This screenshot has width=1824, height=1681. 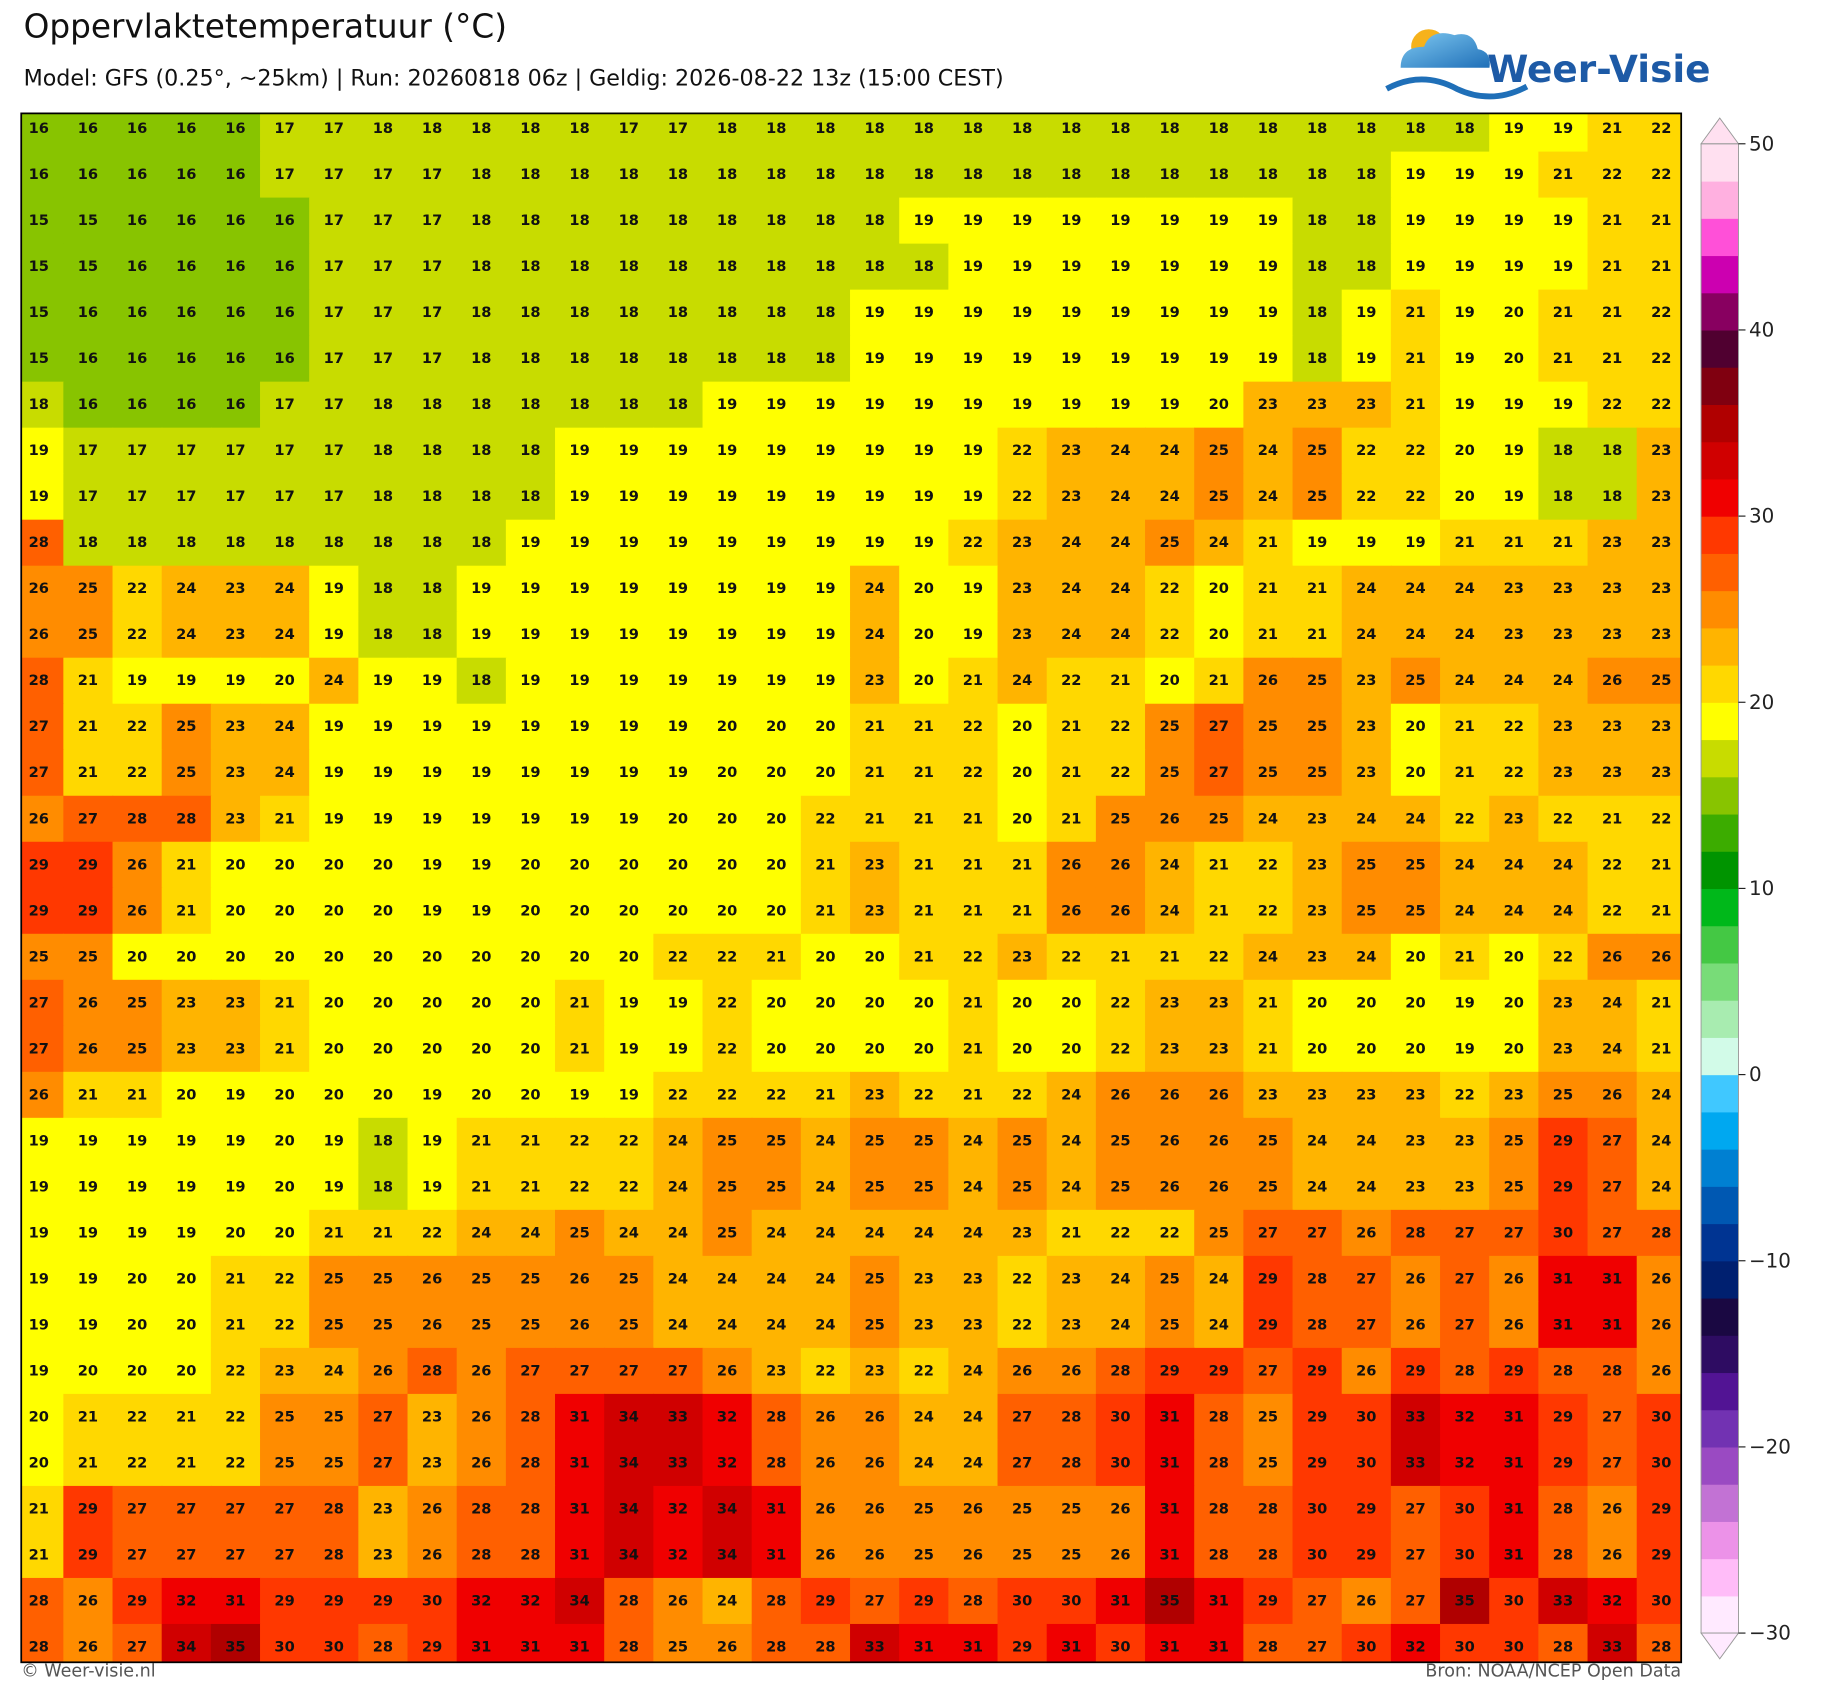 What do you see at coordinates (1514, 1370) in the screenshot?
I see `grid-value: 29` at bounding box center [1514, 1370].